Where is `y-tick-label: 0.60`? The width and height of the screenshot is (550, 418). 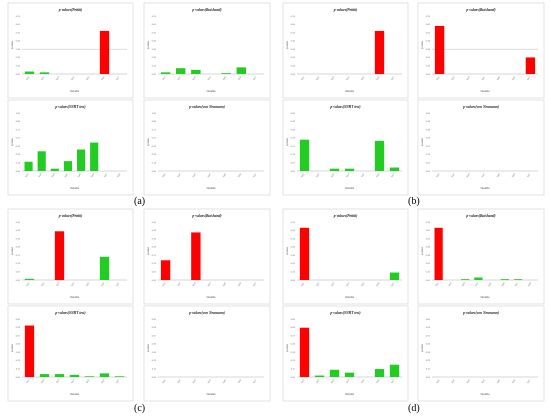 y-tick-label: 0.60 is located at coordinates (428, 231).